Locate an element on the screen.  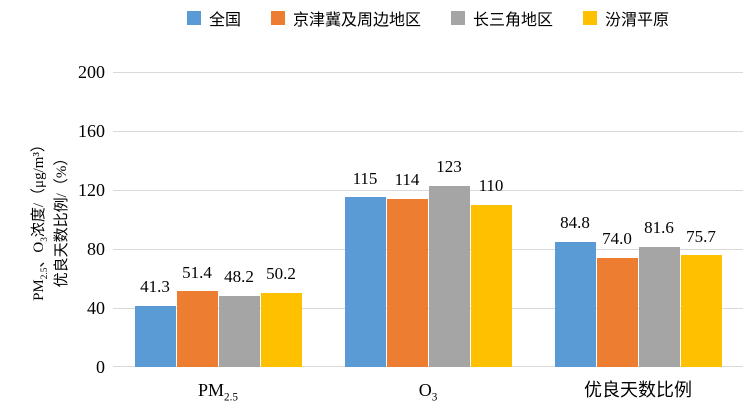
y-tick-label: 120 is located at coordinates (91, 190).